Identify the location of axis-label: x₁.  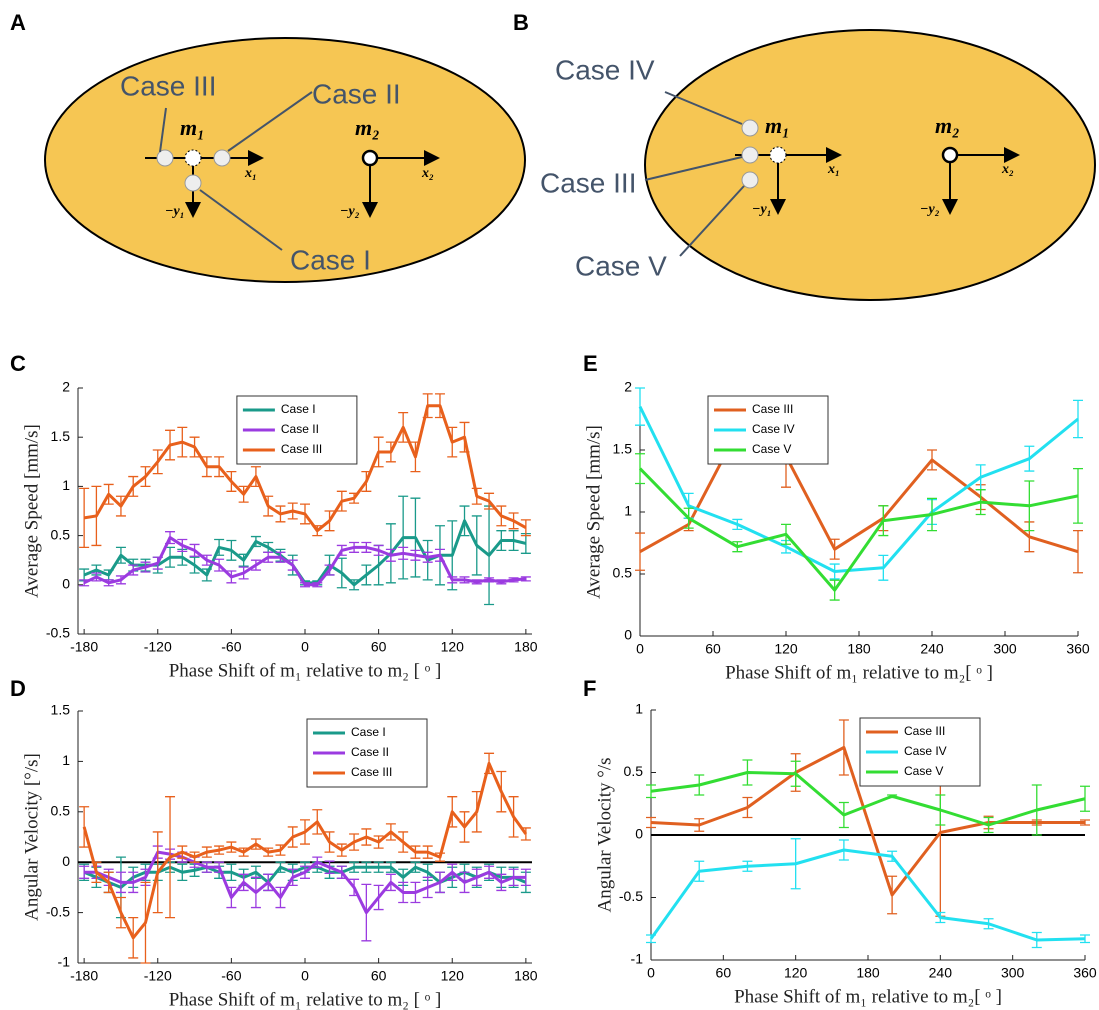
(250, 173).